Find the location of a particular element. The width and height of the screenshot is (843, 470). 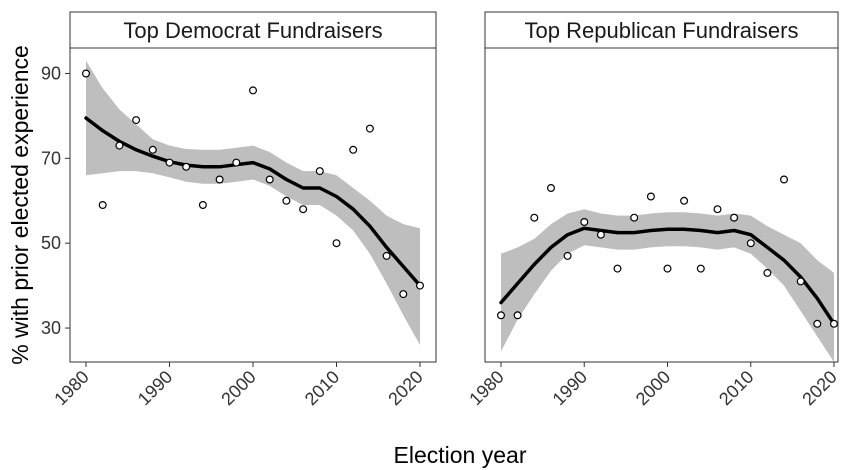

y-tick-label: 50 is located at coordinates (51, 243).